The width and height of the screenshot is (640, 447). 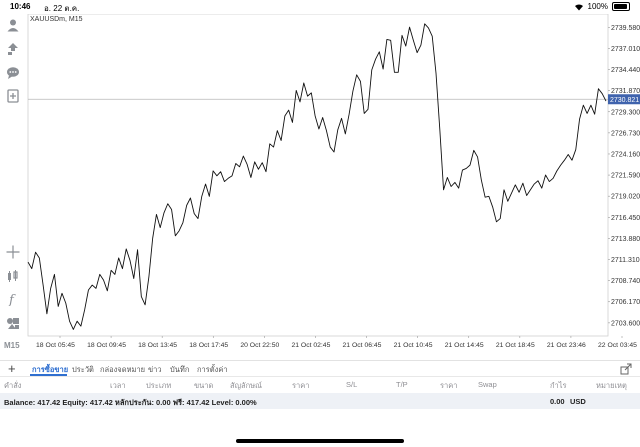 What do you see at coordinates (50, 369) in the screenshot?
I see `tab-trade: การซื้อขาย` at bounding box center [50, 369].